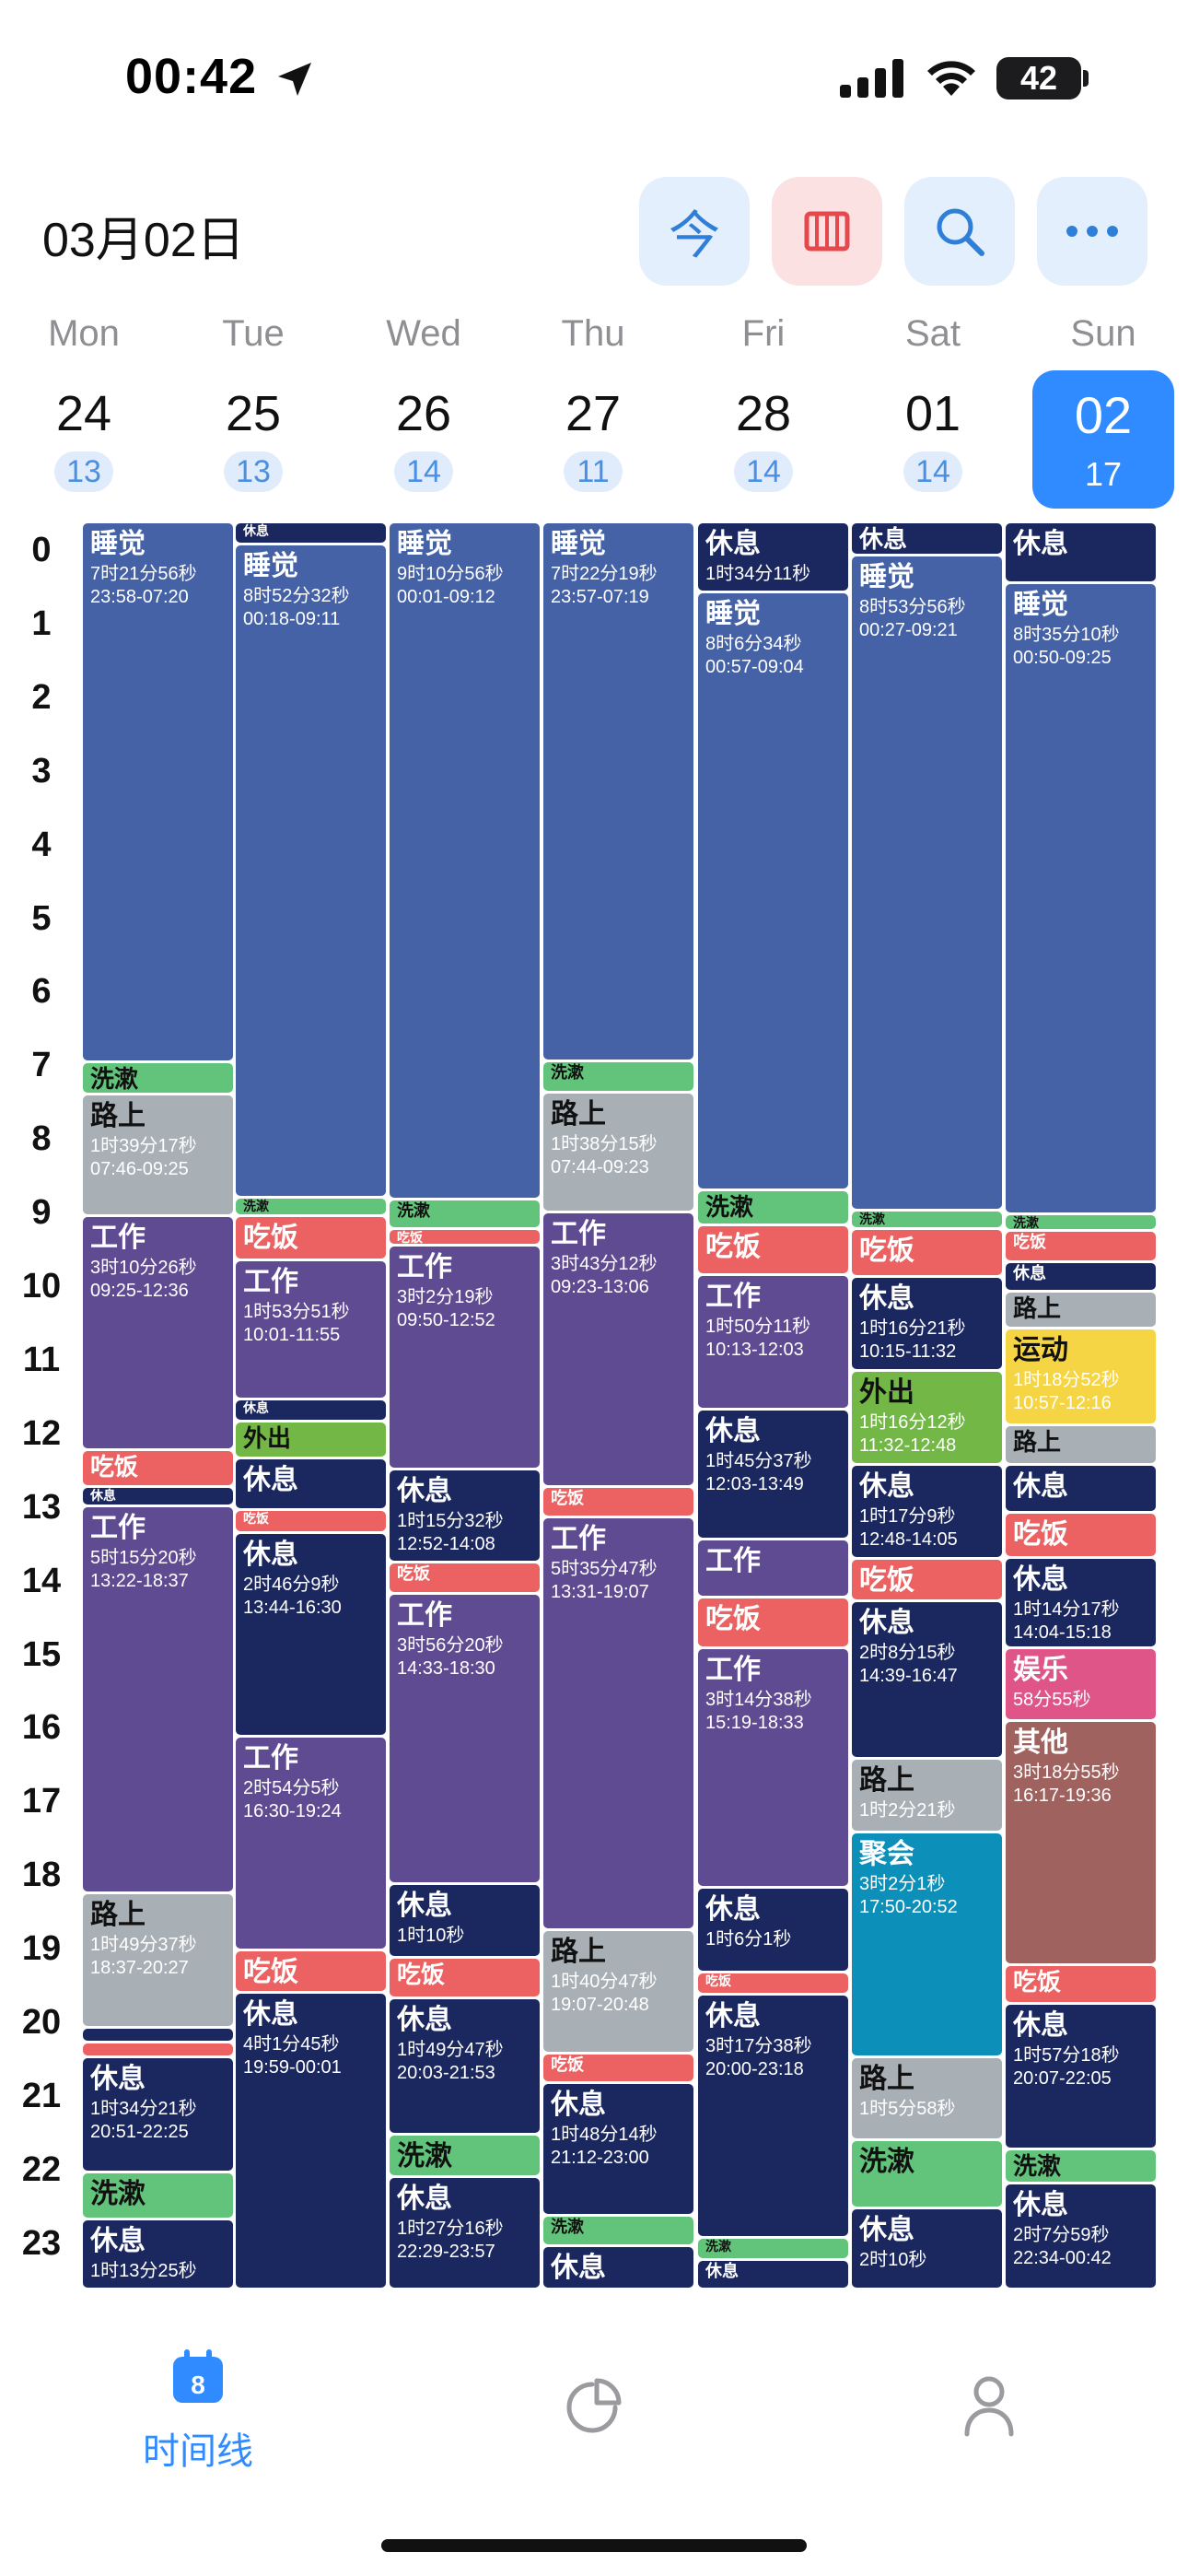 This screenshot has width=1188, height=2576. What do you see at coordinates (1081, 1842) in the screenshot?
I see `activity-block-other: 其他 3时18分55秒 16:17-19:36` at bounding box center [1081, 1842].